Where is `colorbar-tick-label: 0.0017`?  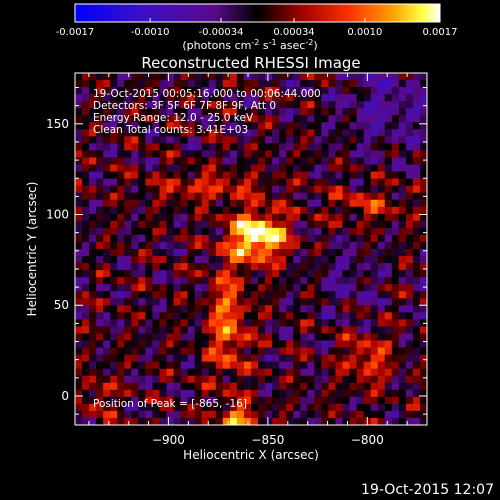
colorbar-tick-label: 0.0017 is located at coordinates (440, 32).